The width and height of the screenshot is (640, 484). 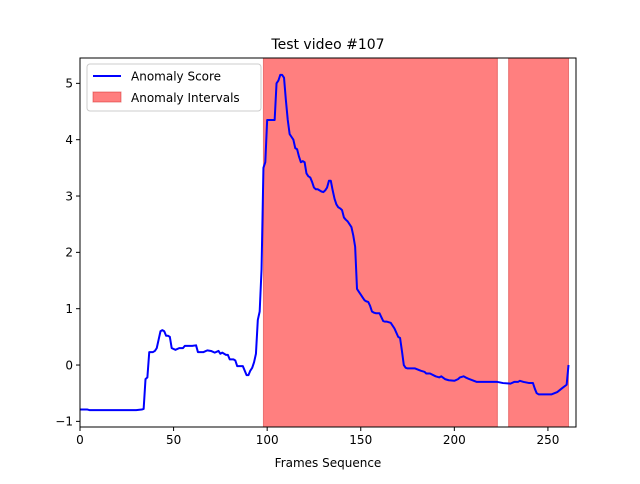 What do you see at coordinates (69, 140) in the screenshot?
I see `y-tick-label: 4` at bounding box center [69, 140].